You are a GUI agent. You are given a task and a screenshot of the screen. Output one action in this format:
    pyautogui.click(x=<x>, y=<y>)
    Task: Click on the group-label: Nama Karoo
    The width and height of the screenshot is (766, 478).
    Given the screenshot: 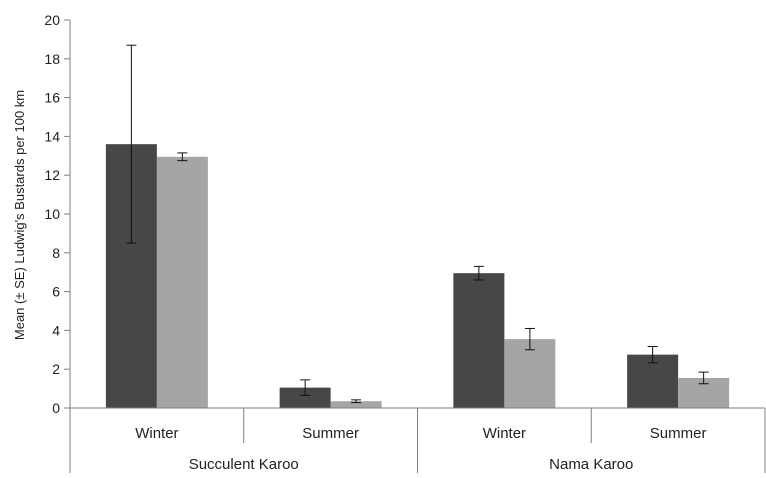 What is the action you would take?
    pyautogui.click(x=591, y=464)
    